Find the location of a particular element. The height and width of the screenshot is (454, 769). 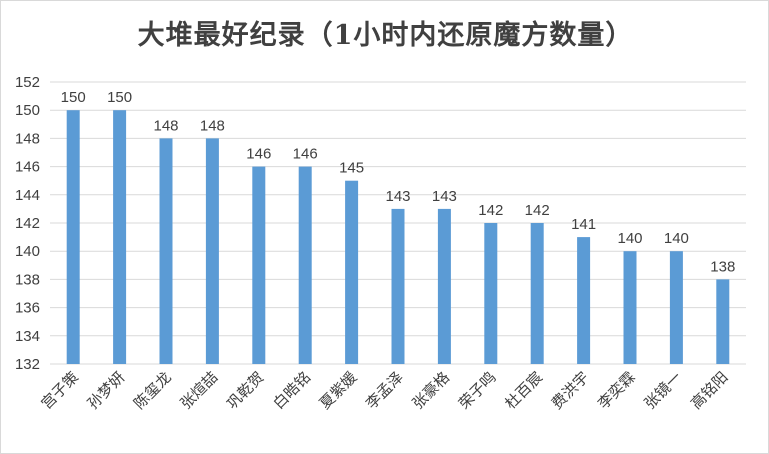

x-tick-label: 宫子策 is located at coordinates (59, 390).